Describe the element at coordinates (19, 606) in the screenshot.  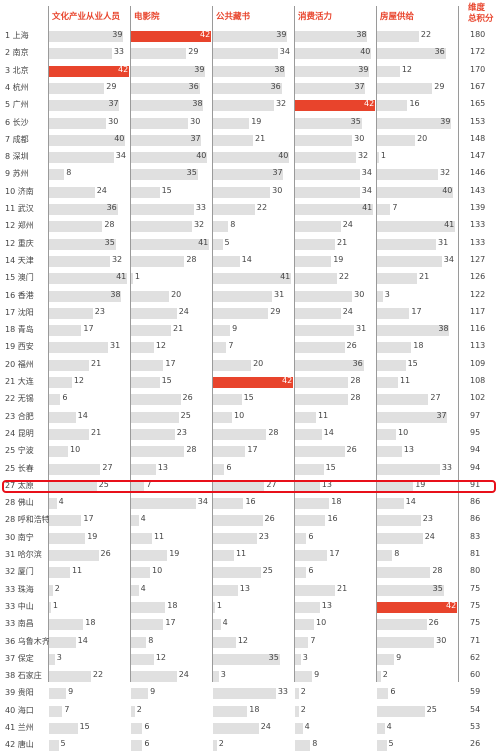
I see `city-label: 33 中山` at that location.